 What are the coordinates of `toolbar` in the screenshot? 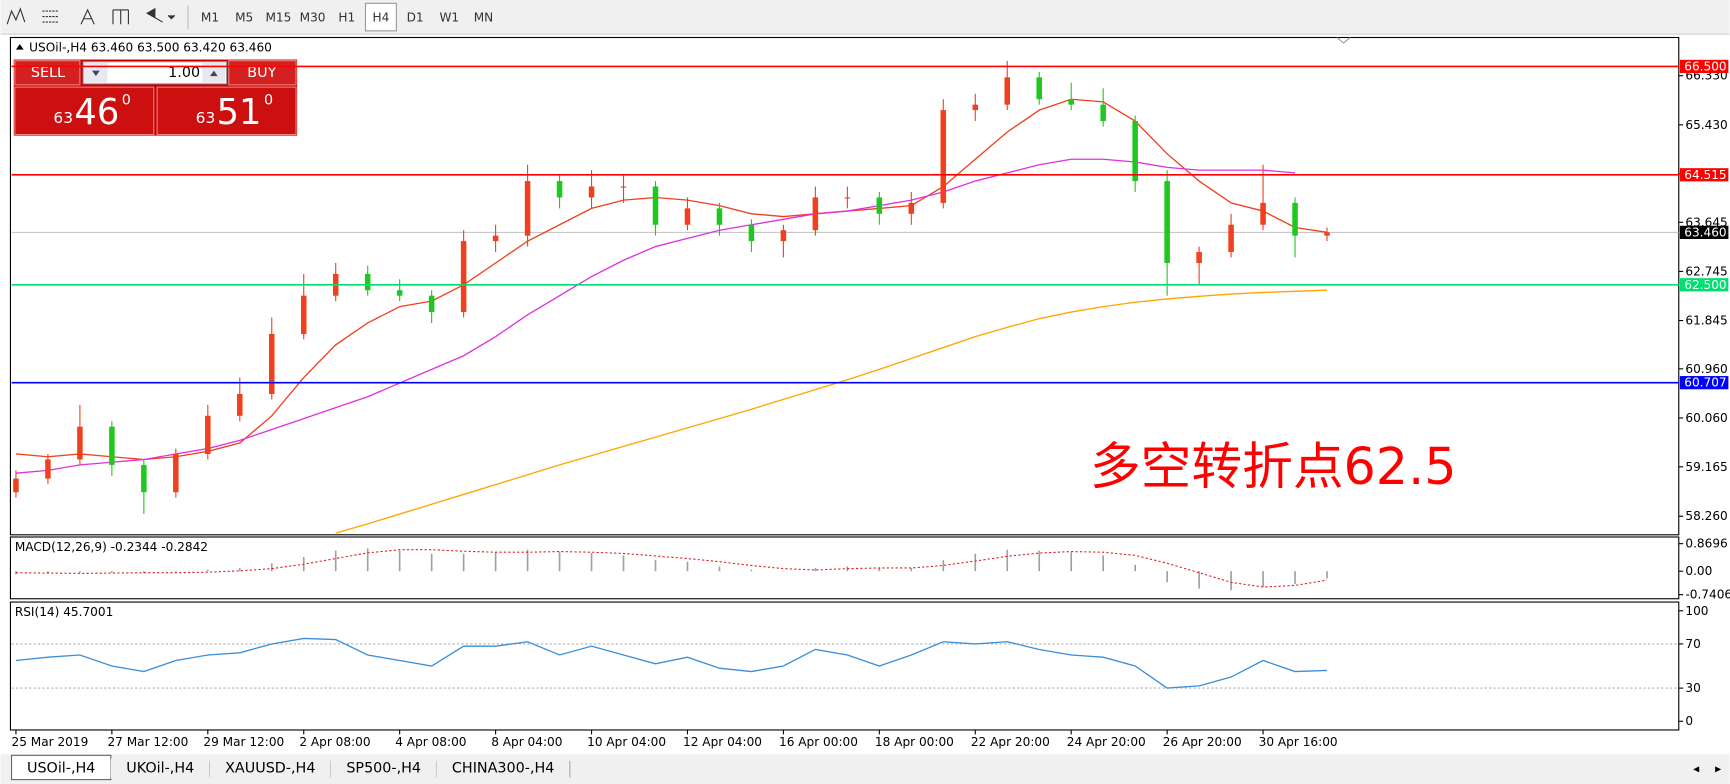 It's located at (865, 17).